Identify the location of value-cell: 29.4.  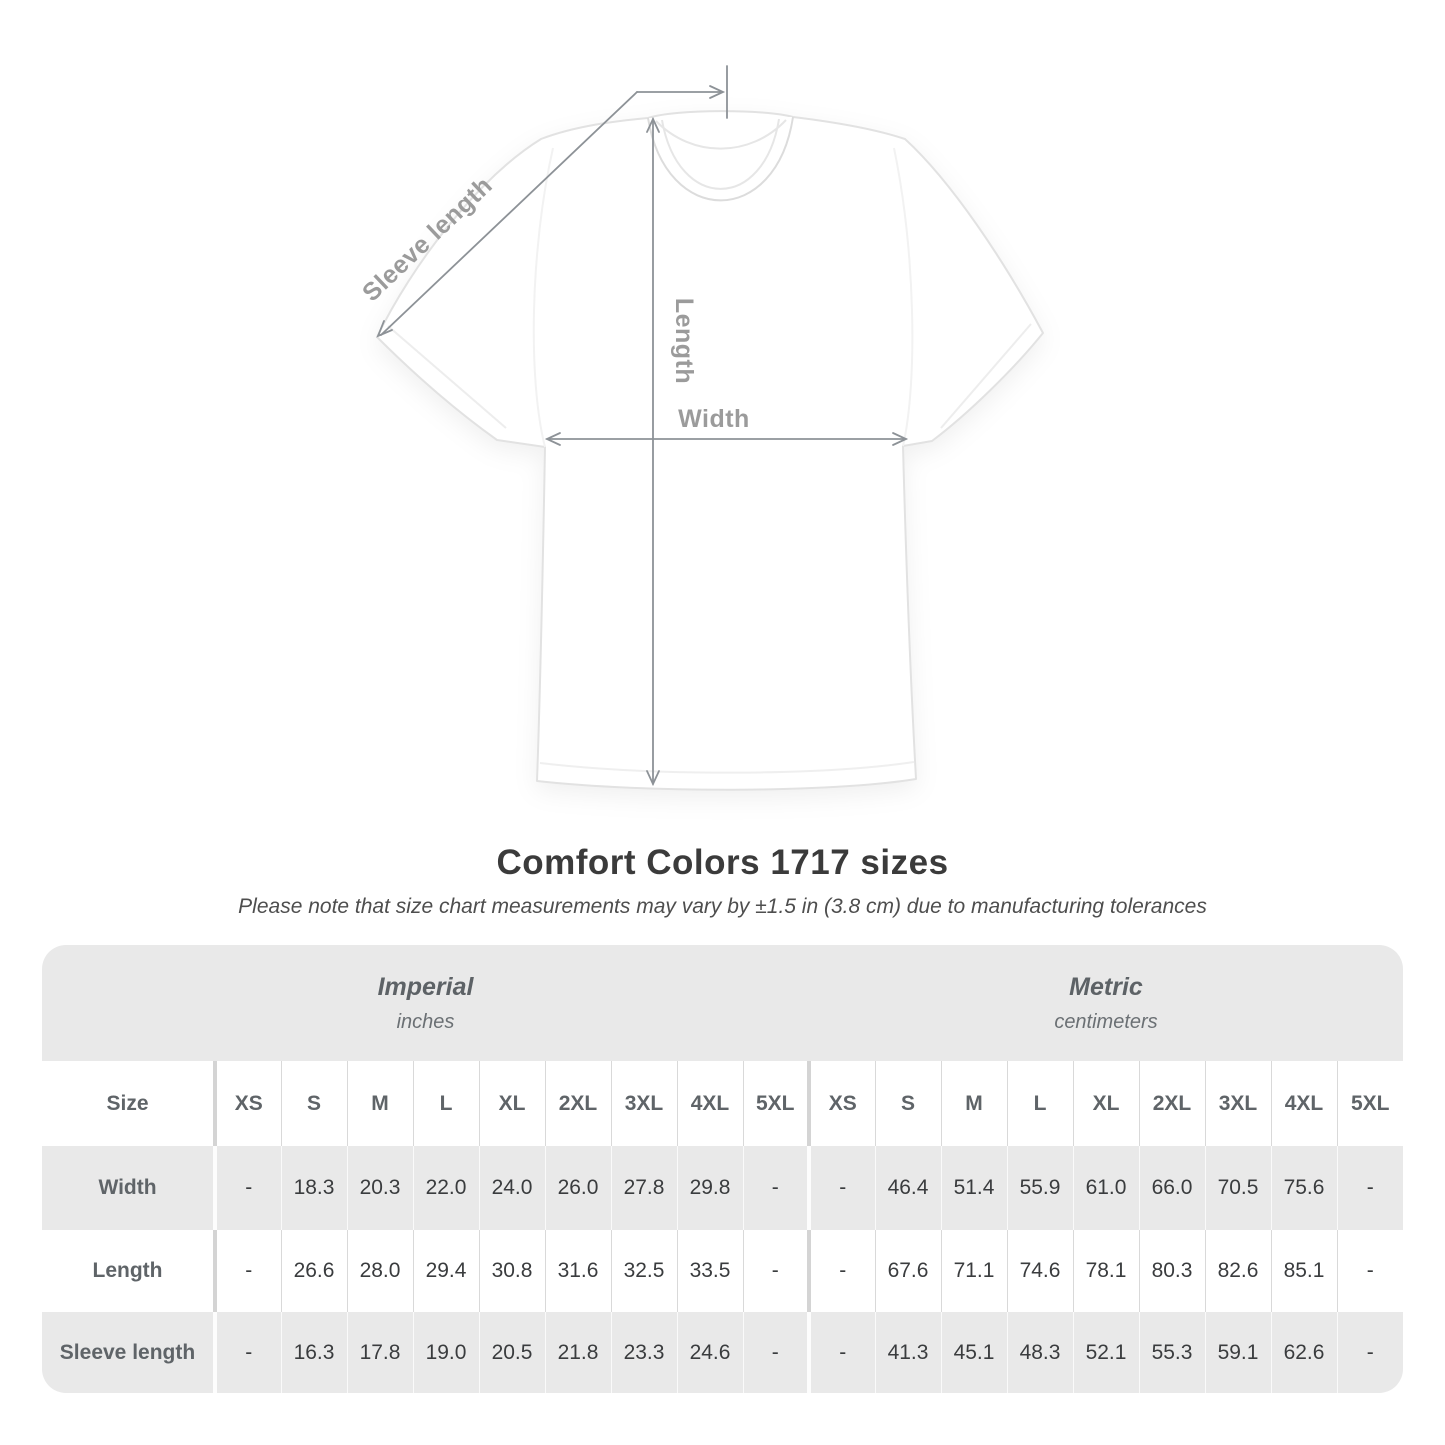
(445, 1271).